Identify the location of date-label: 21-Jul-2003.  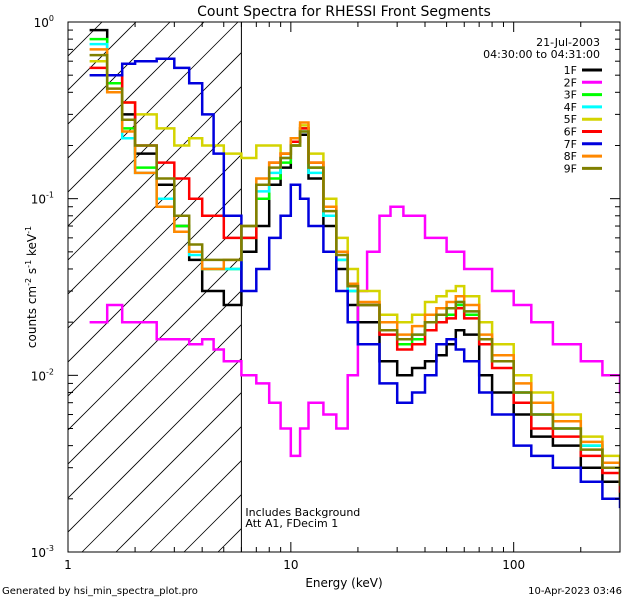
(568, 42).